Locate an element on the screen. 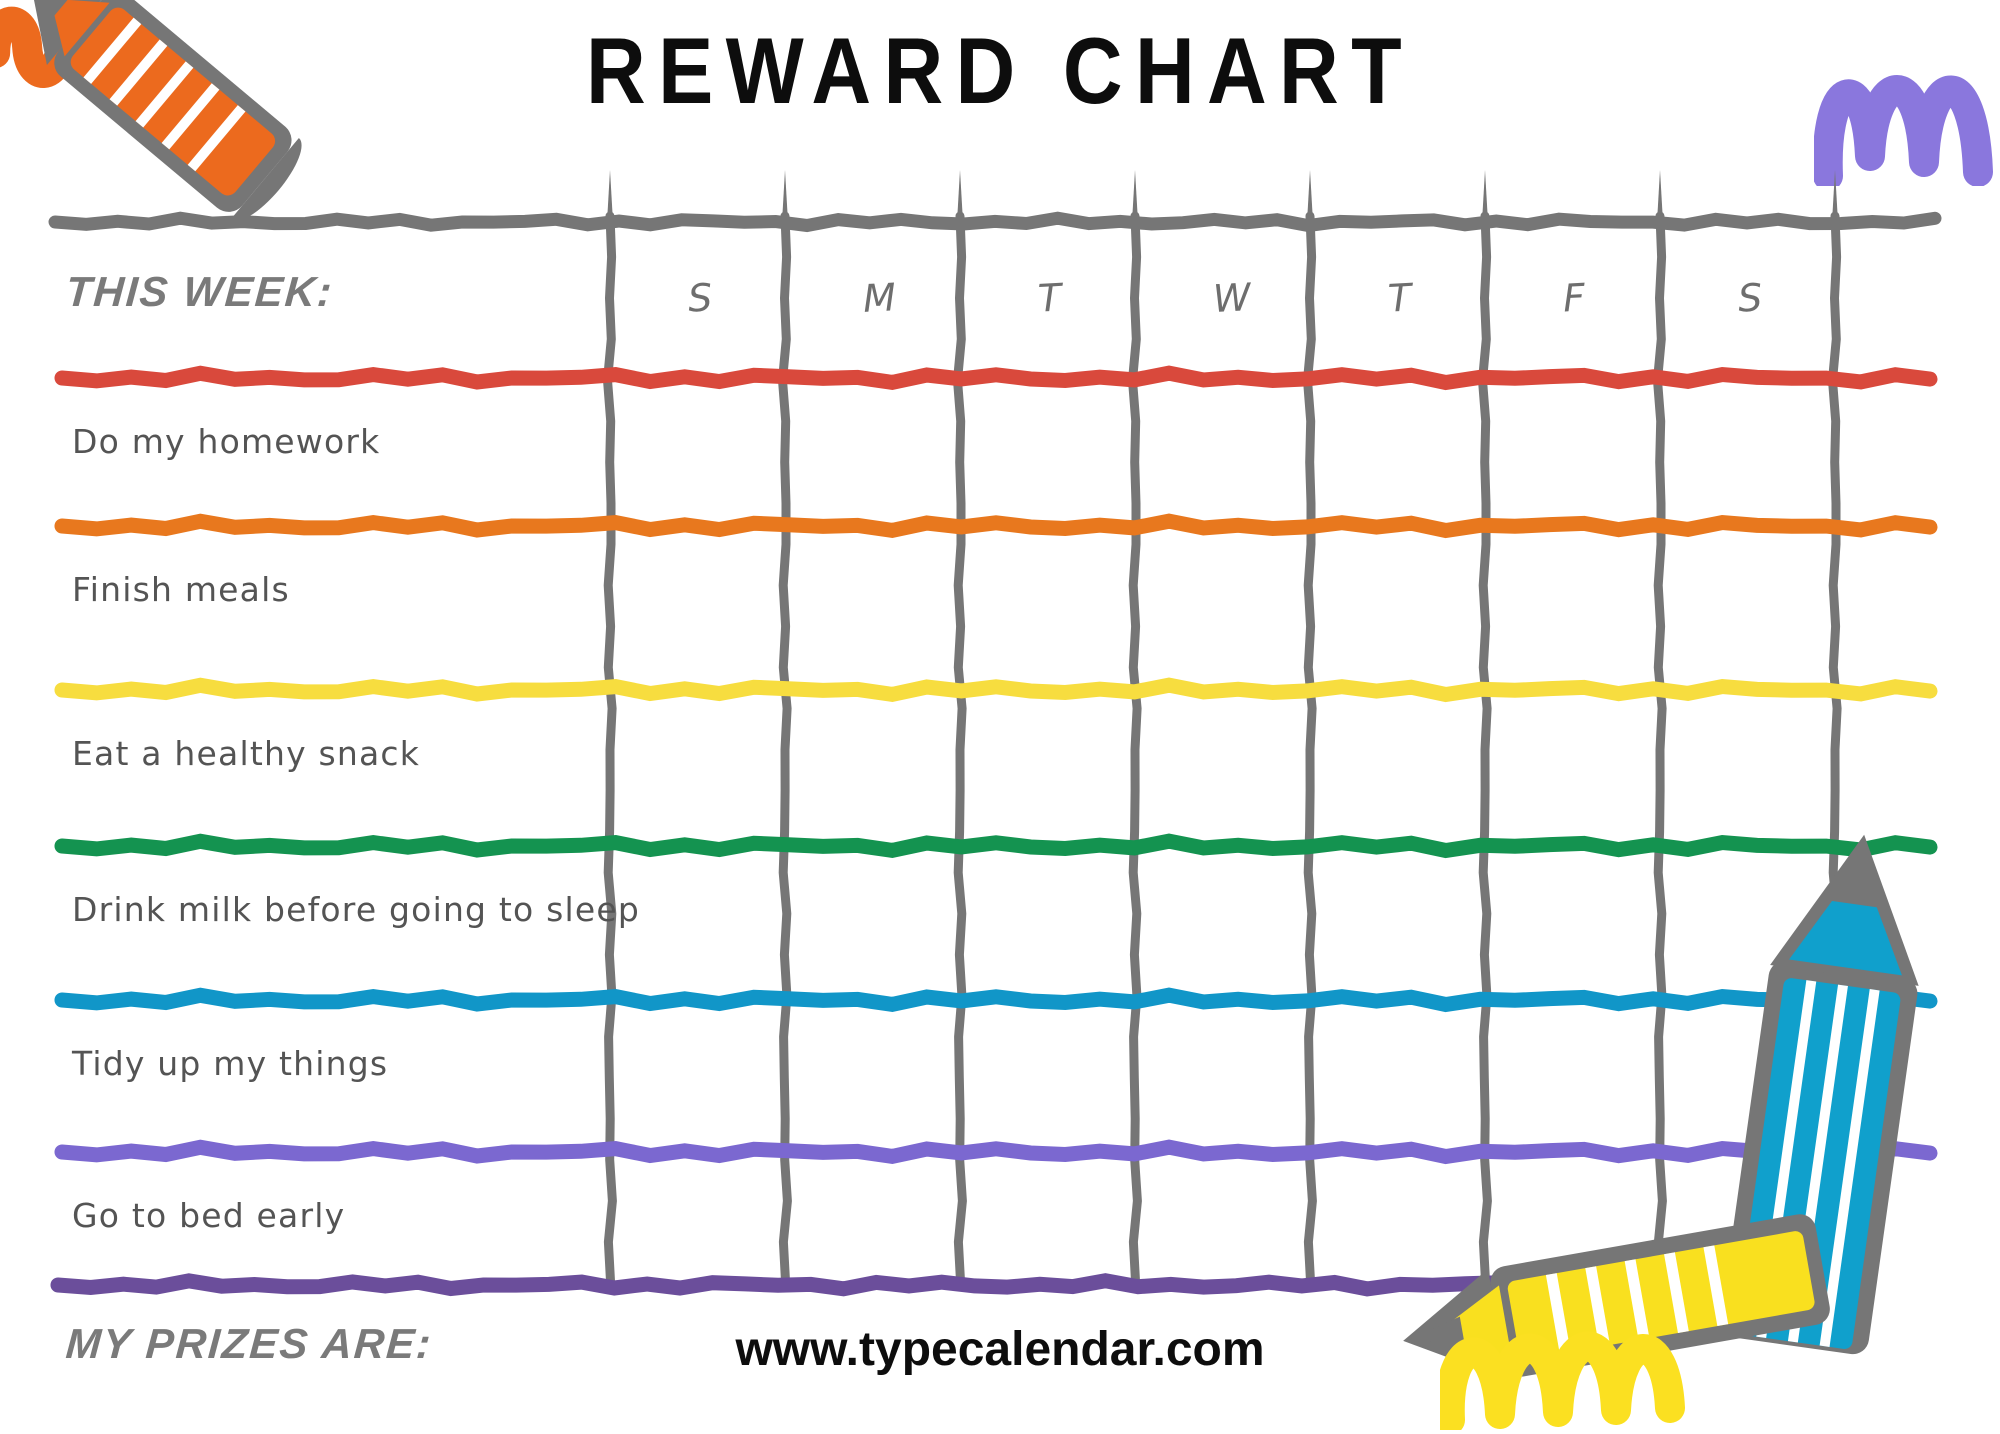  this-week-label: THIS WEEK: is located at coordinates (200, 291).